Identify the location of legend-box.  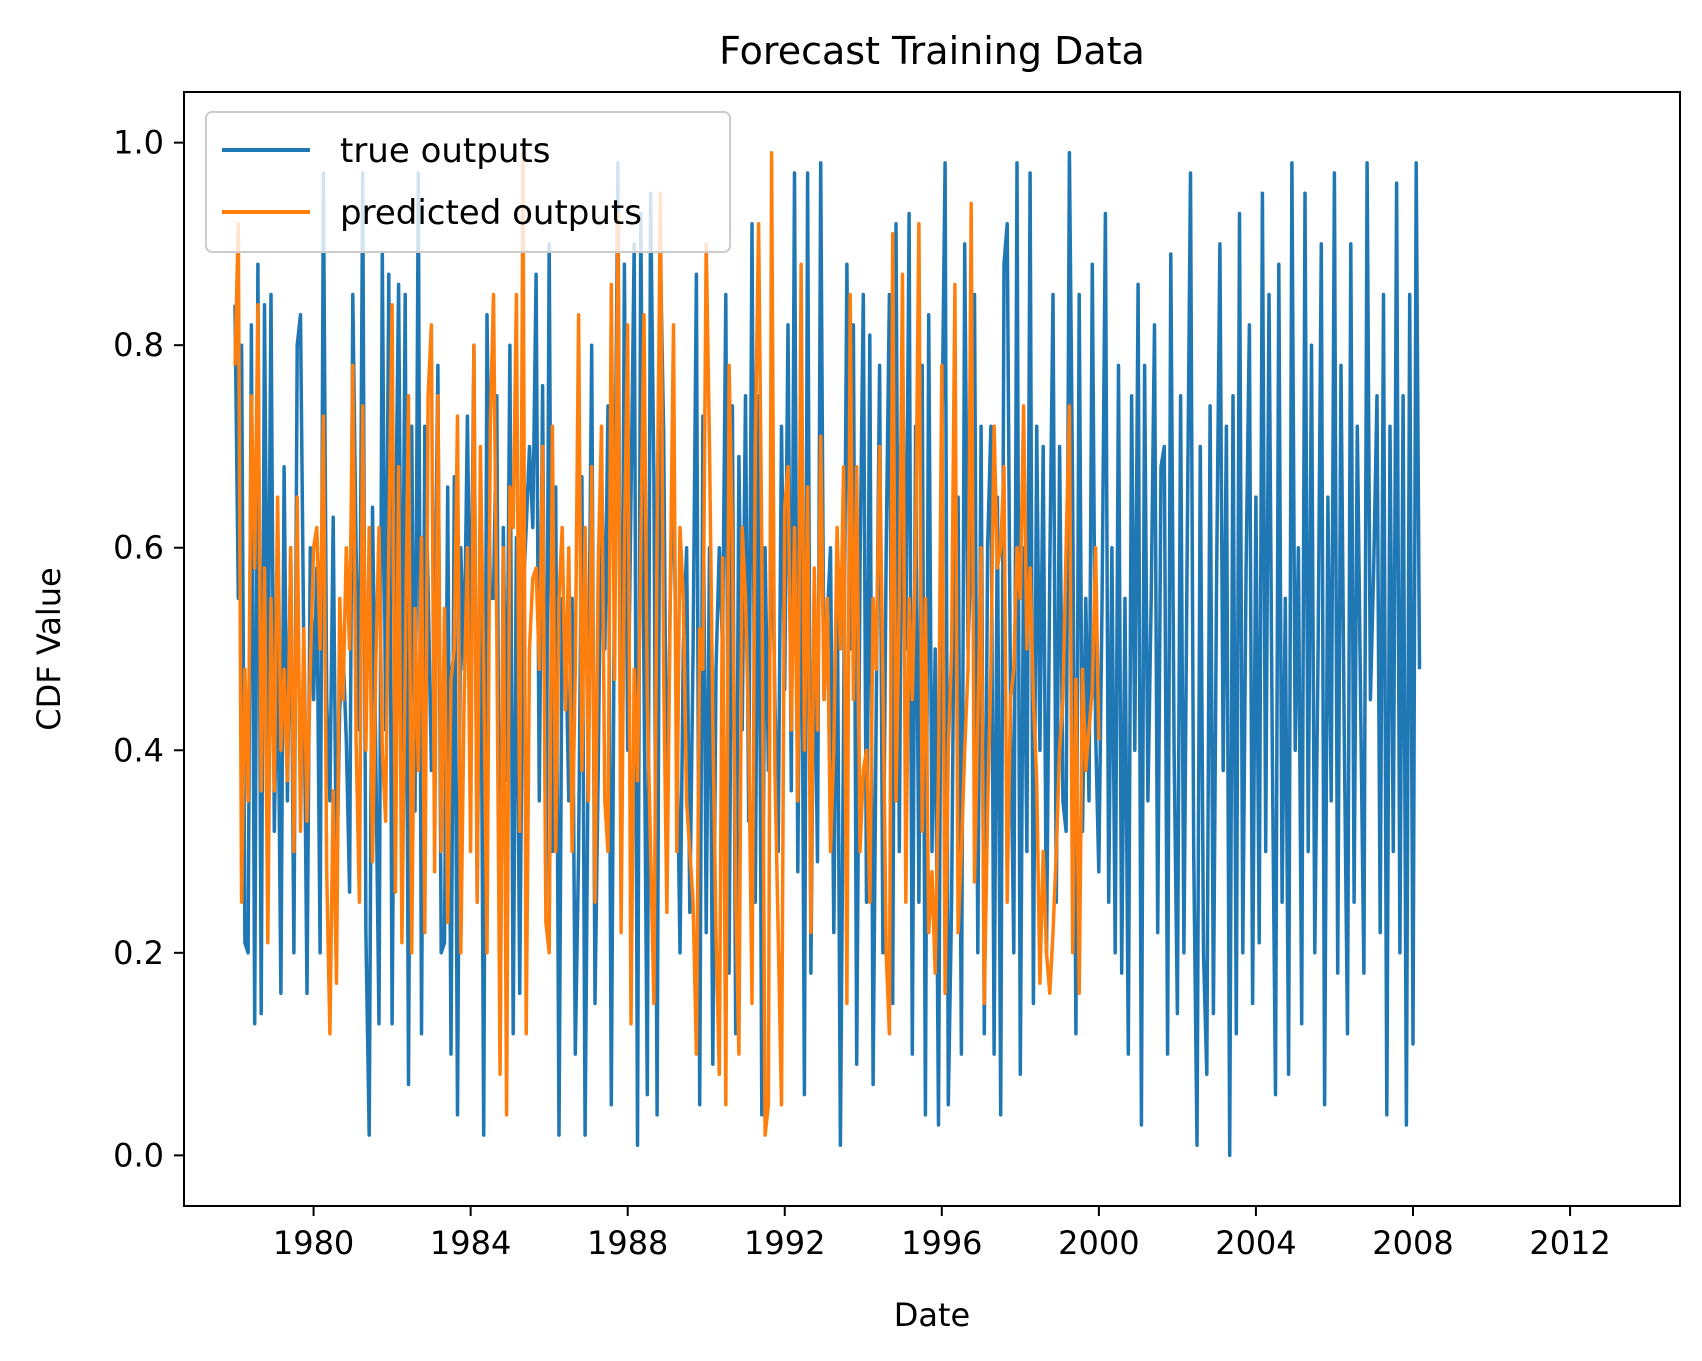
(468, 182).